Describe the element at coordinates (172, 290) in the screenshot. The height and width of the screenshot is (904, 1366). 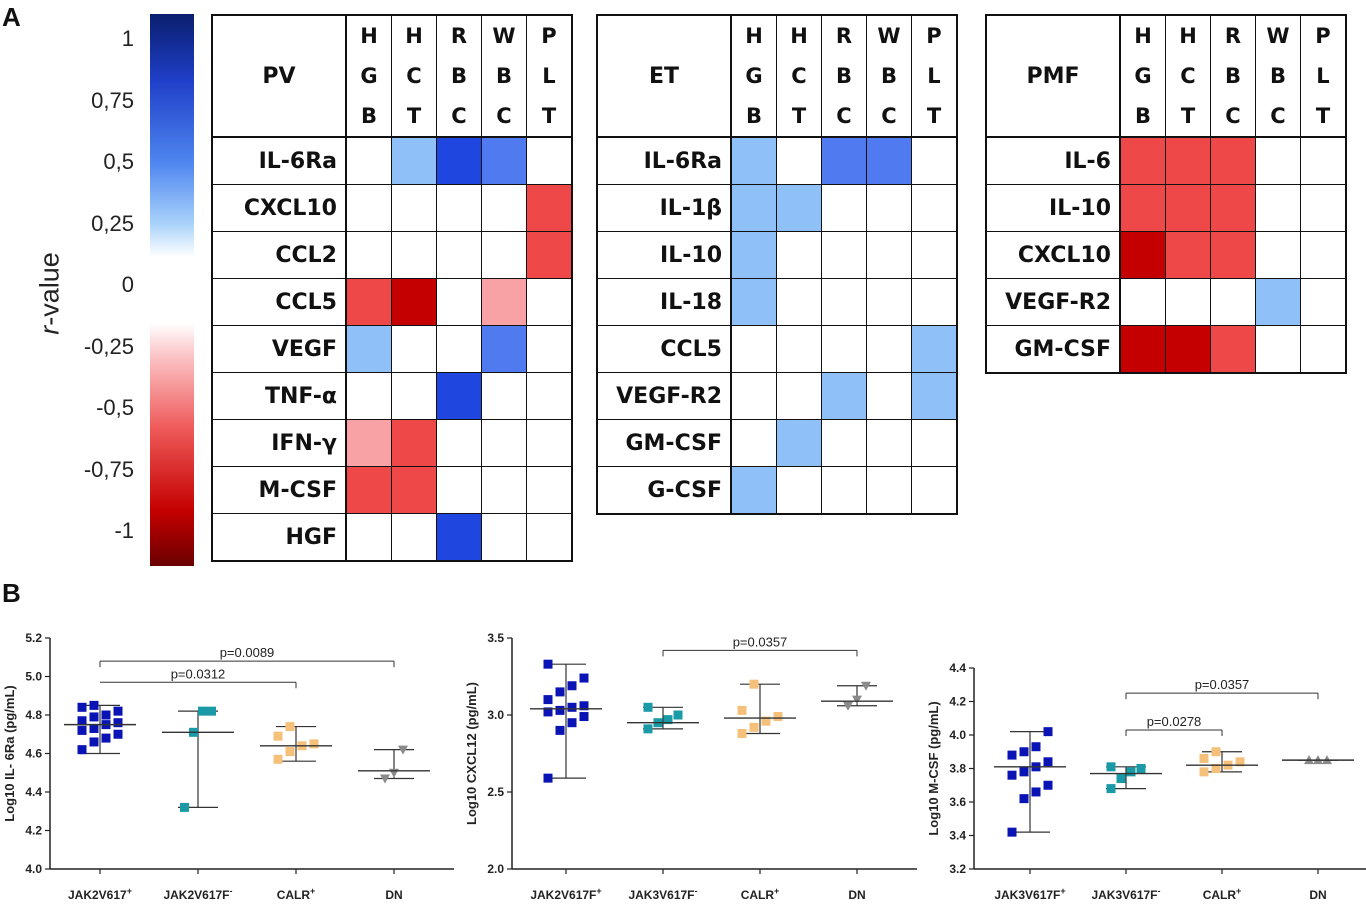
I see `colorbar` at that location.